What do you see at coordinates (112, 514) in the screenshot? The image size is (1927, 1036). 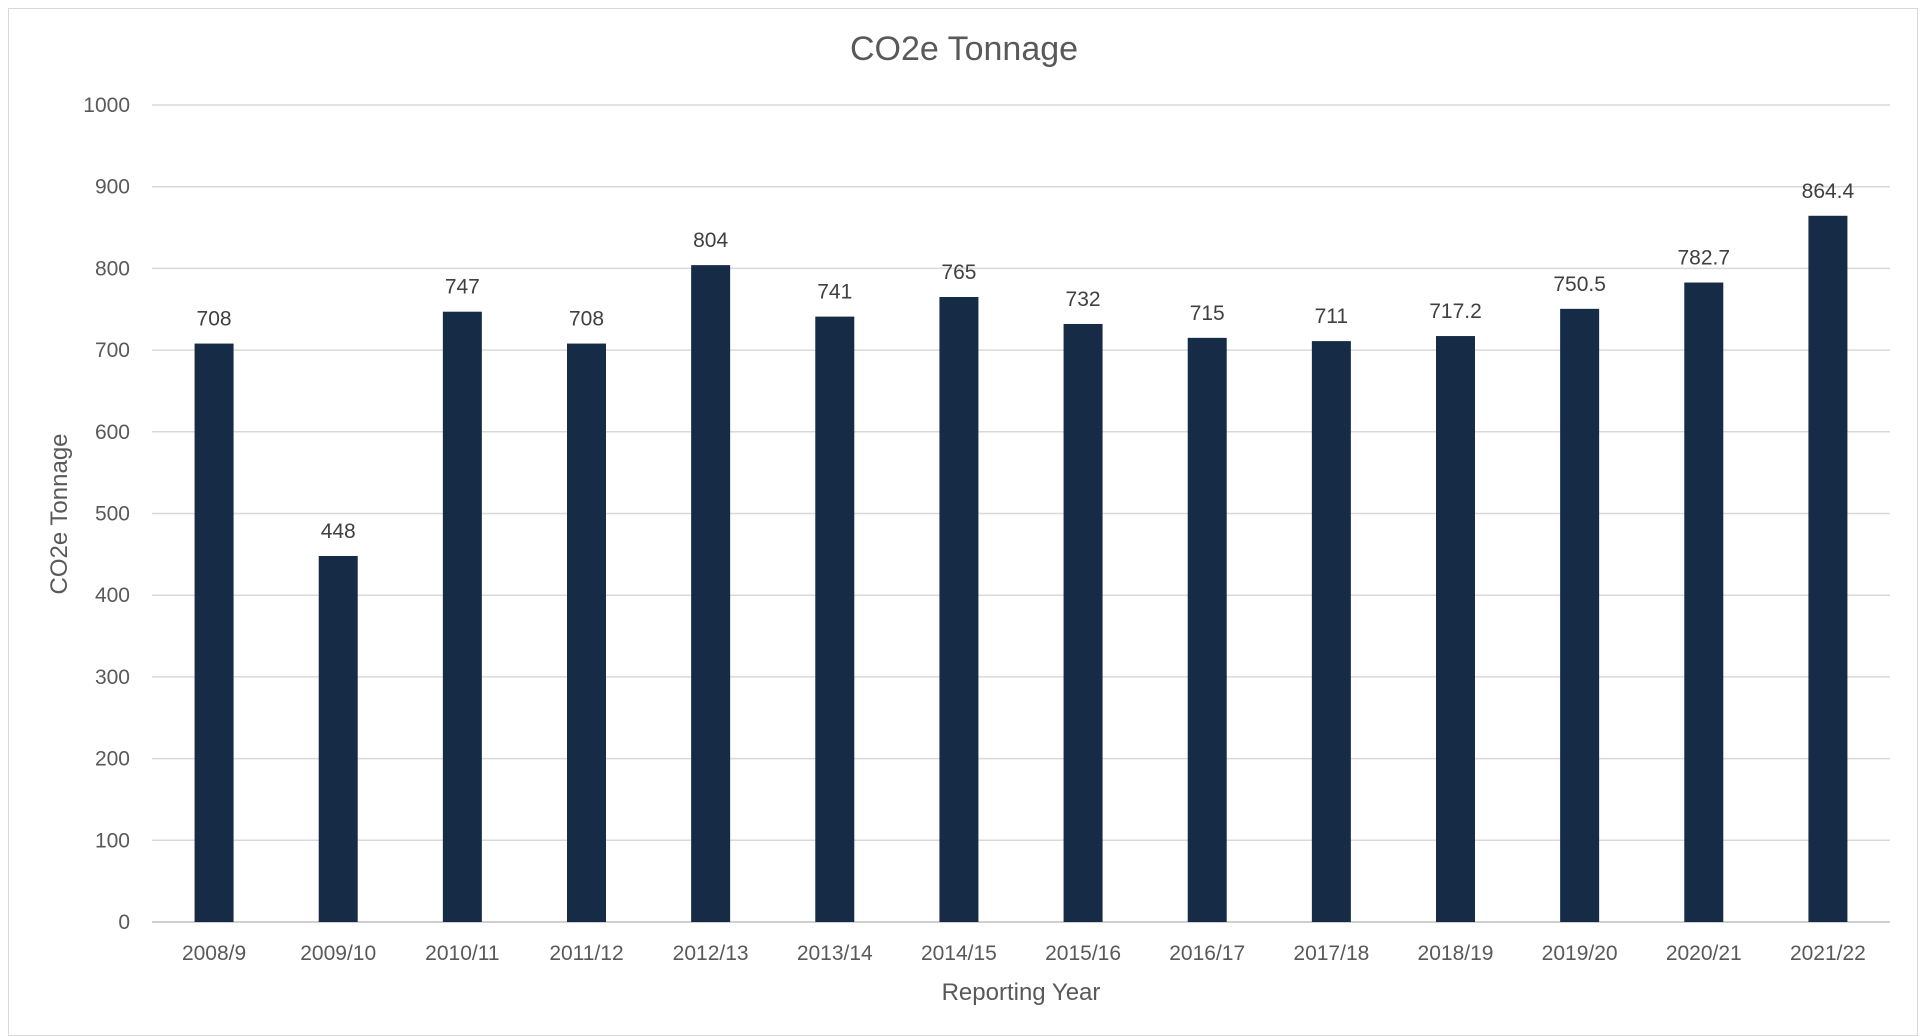 I see `y-tick-label: 500` at bounding box center [112, 514].